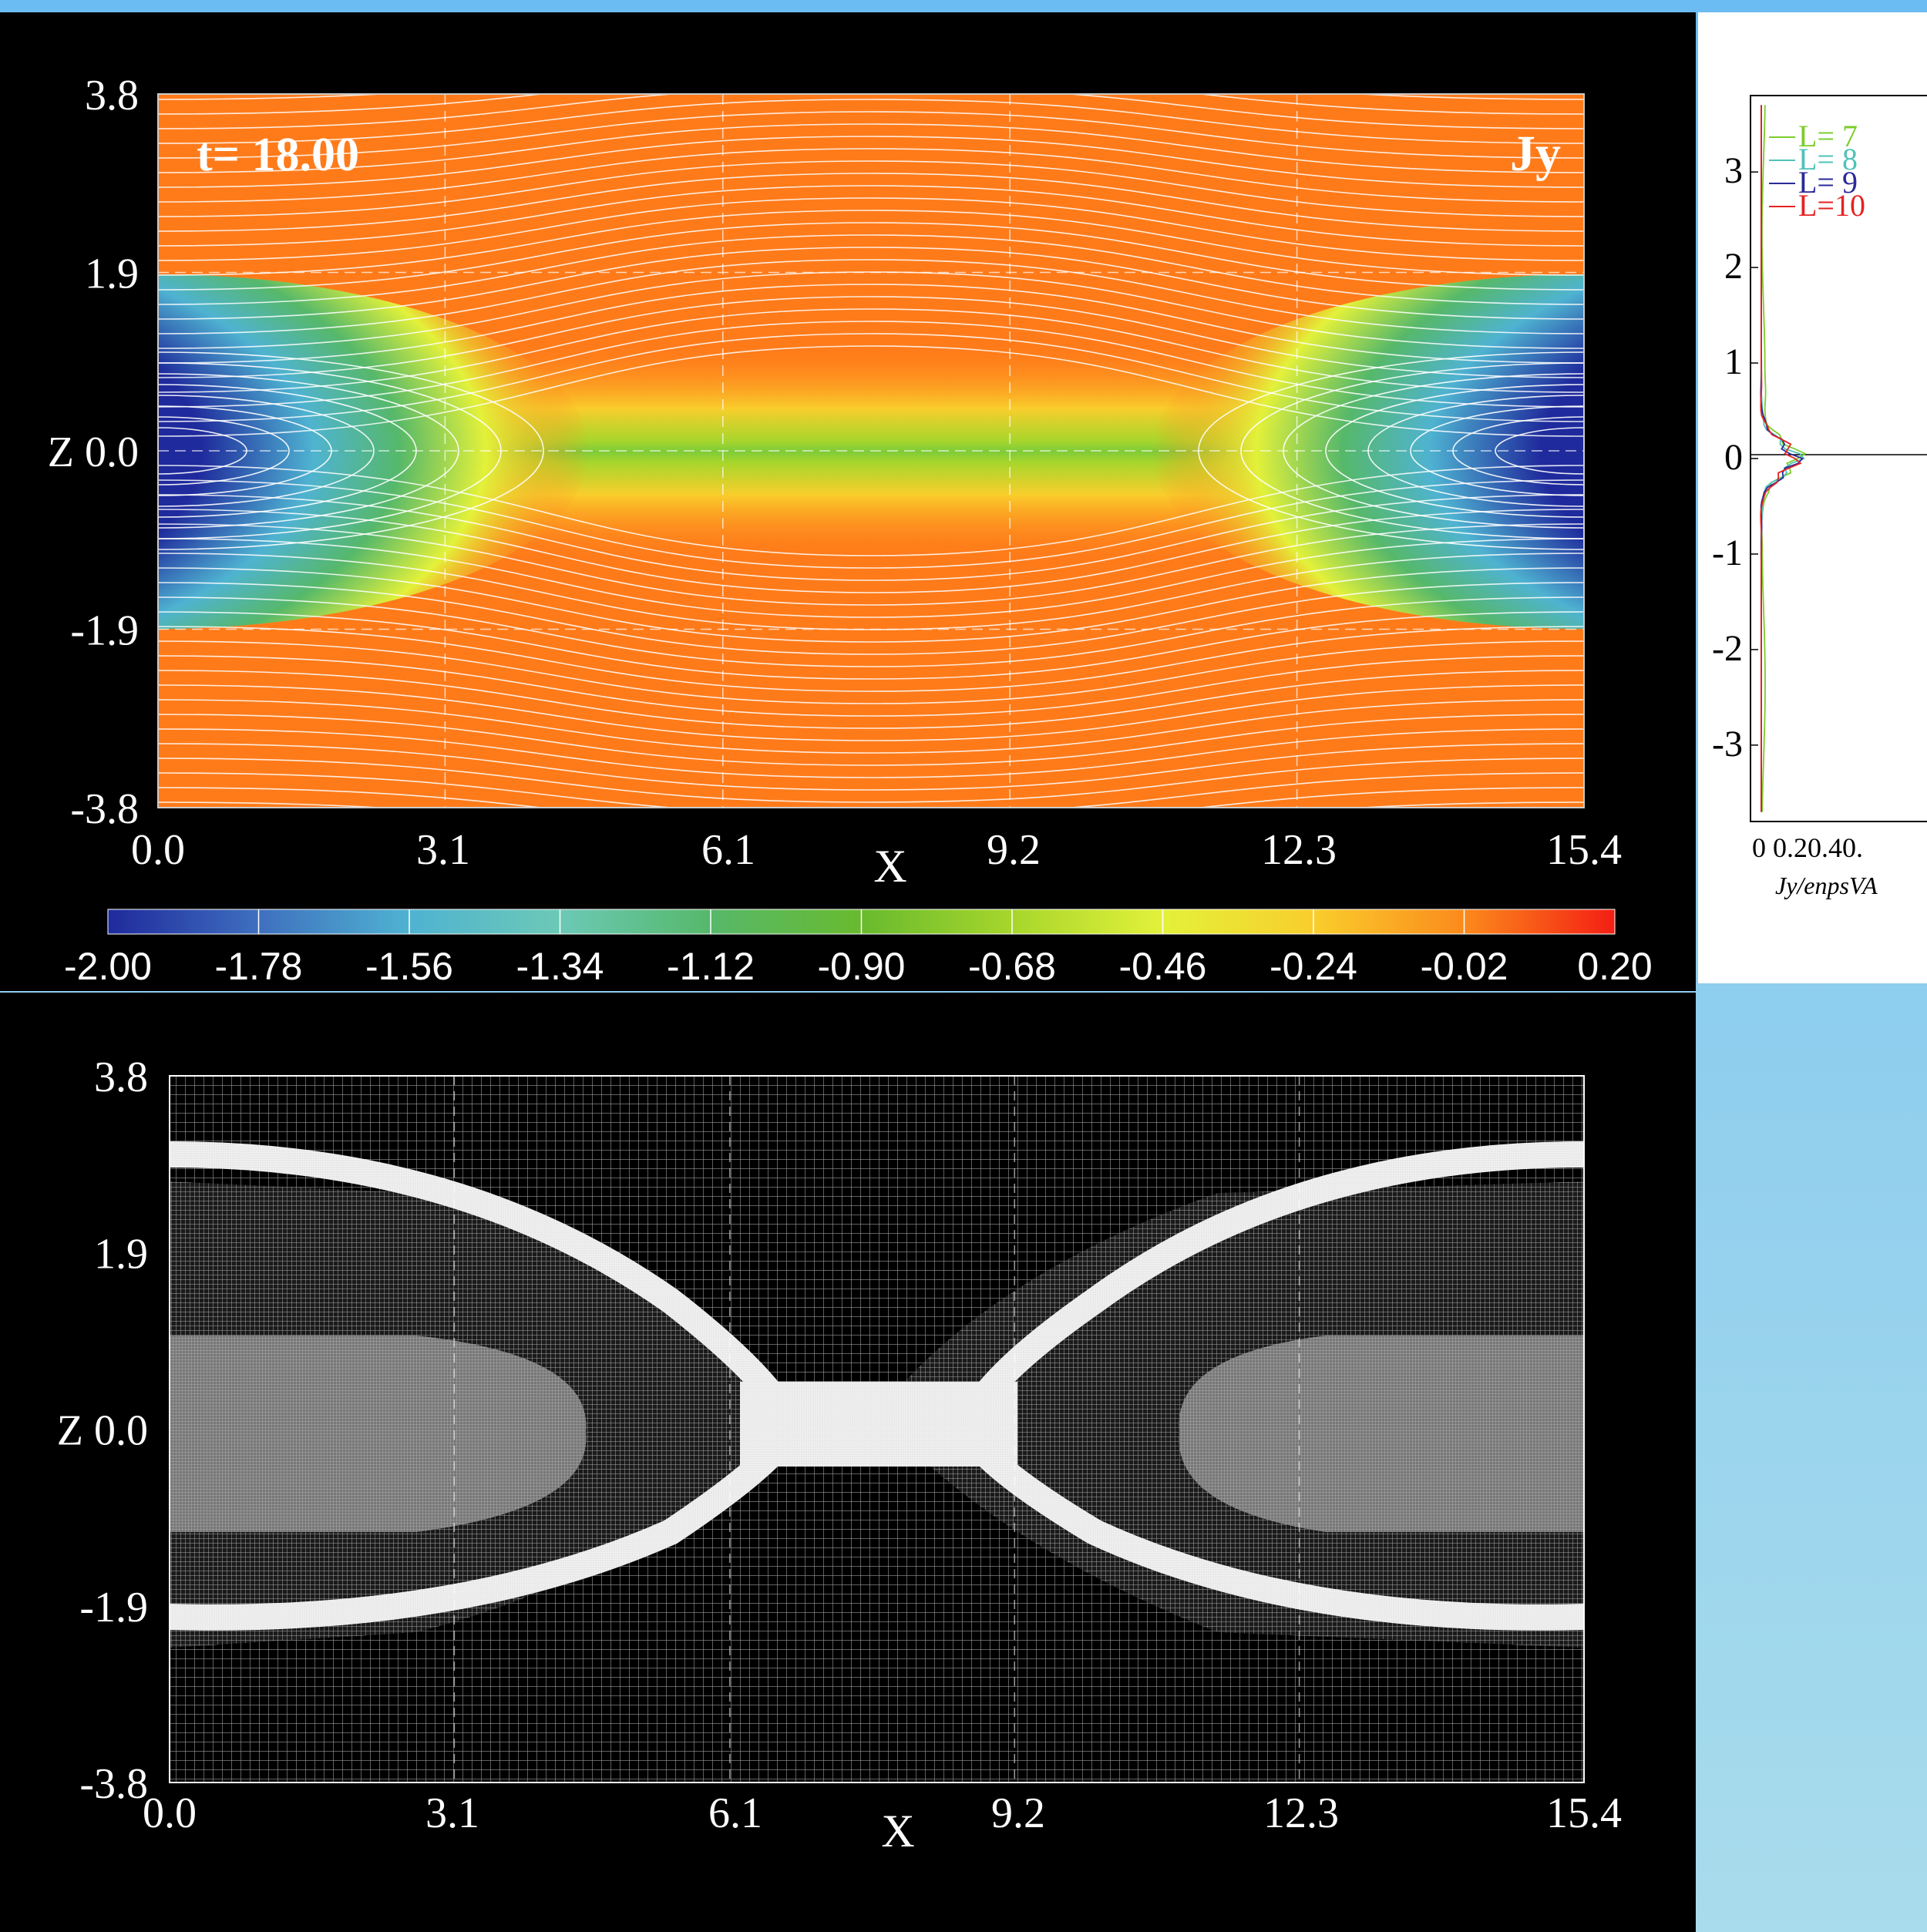 The height and width of the screenshot is (1932, 1927). I want to click on x-tick-label: 9.2, so click(1018, 1813).